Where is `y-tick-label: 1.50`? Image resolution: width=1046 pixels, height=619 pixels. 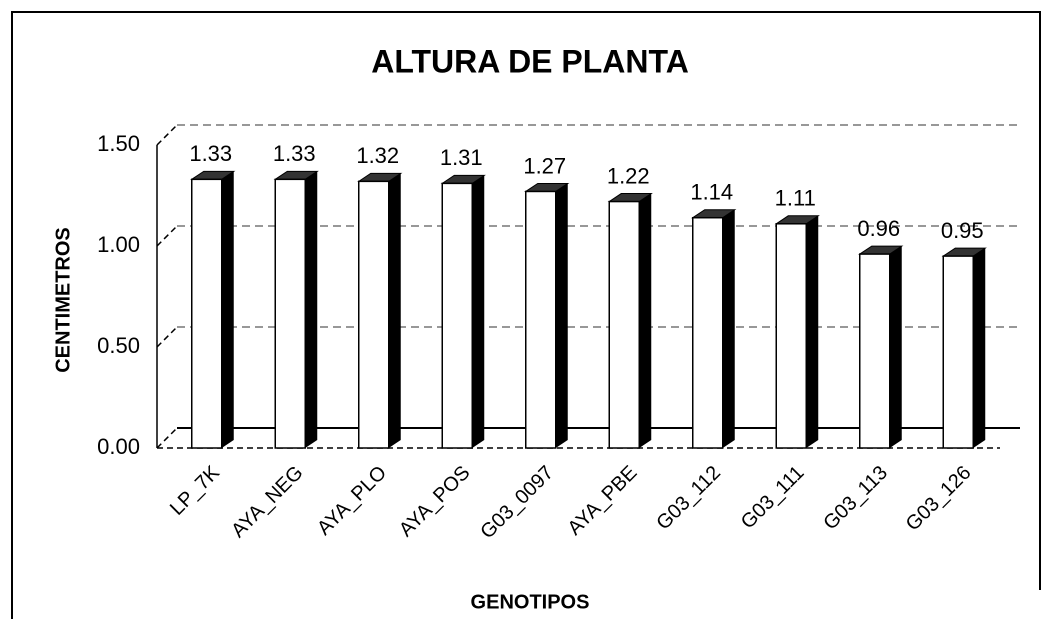 y-tick-label: 1.50 is located at coordinates (118, 143).